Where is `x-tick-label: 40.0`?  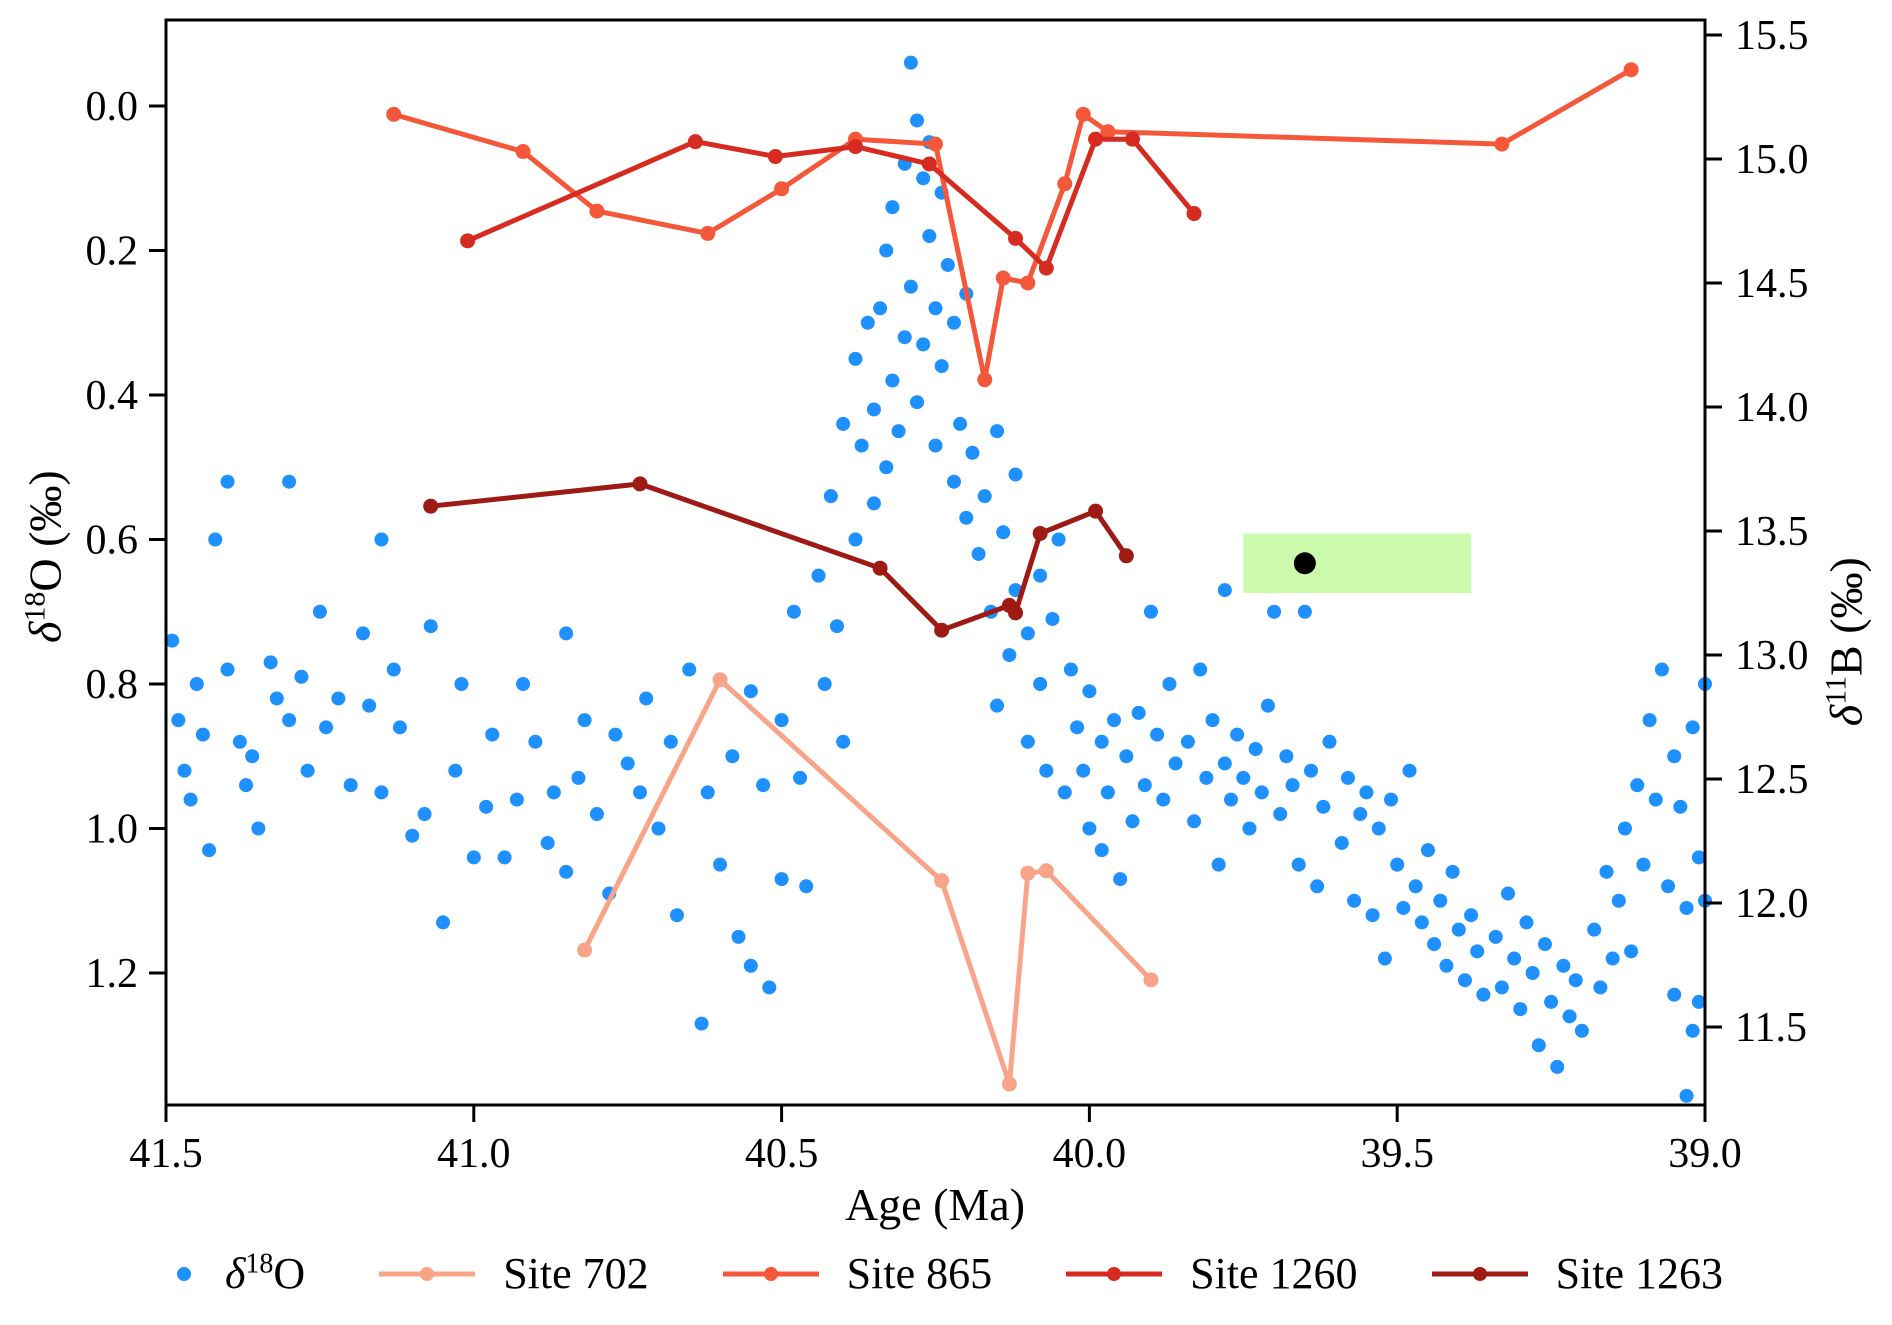
x-tick-label: 40.0 is located at coordinates (1090, 1154).